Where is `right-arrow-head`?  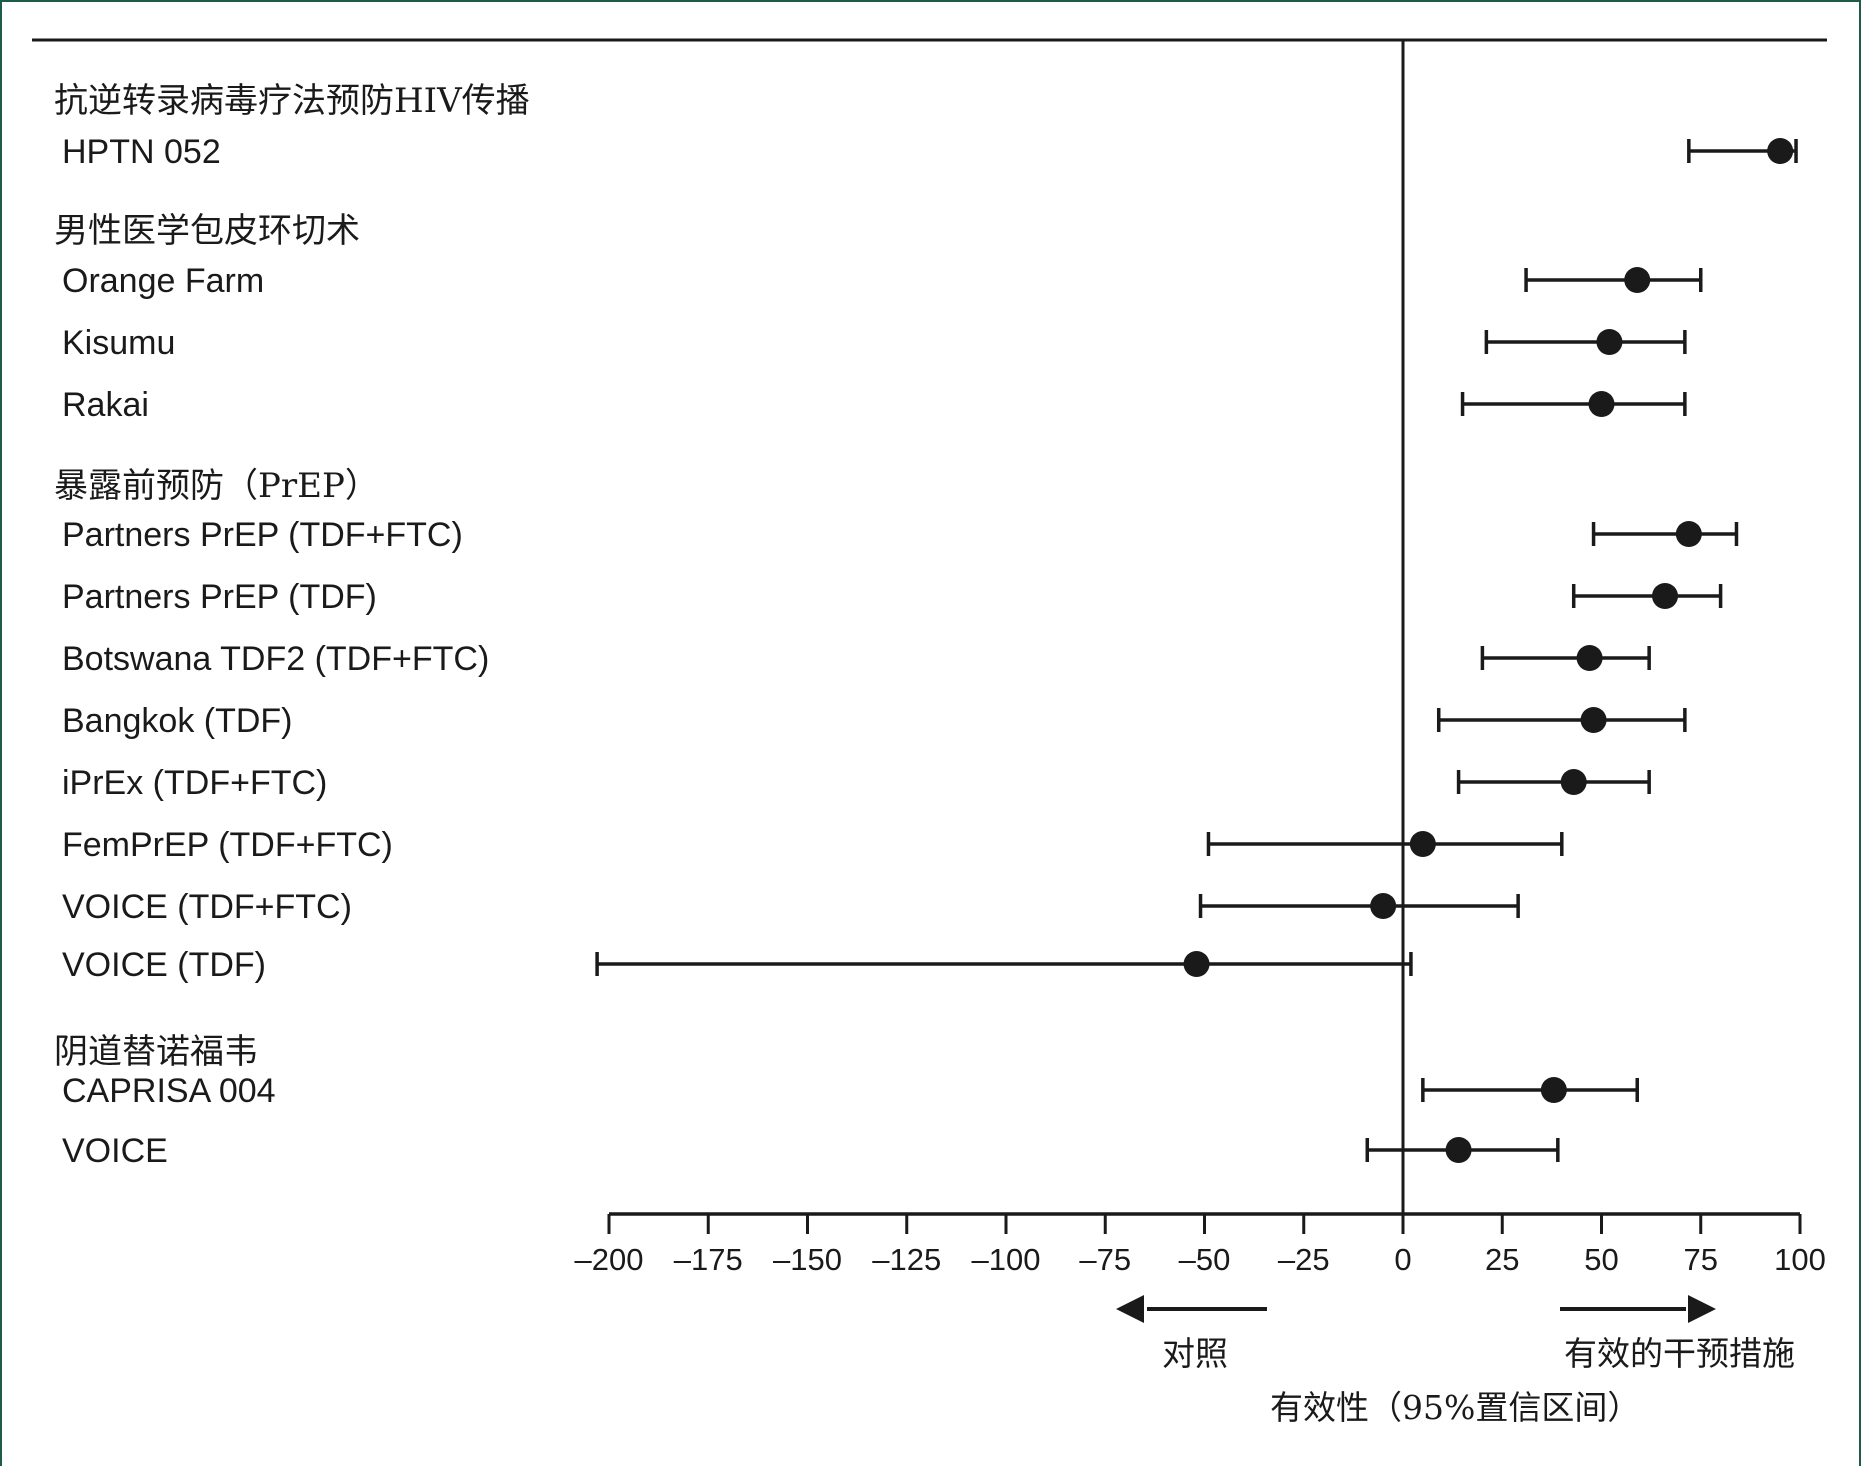 right-arrow-head is located at coordinates (1702, 1309).